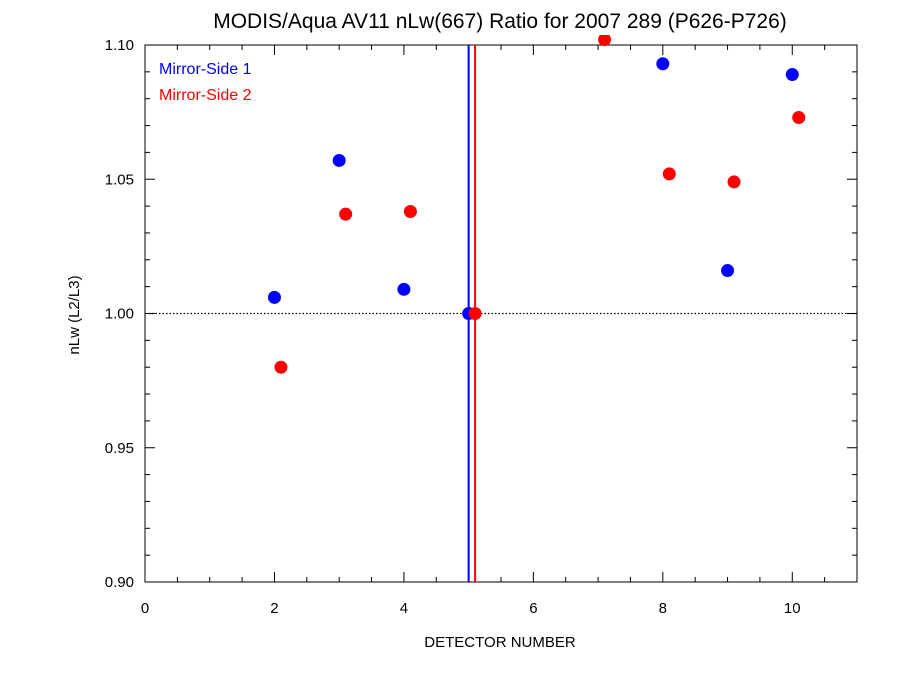 This screenshot has width=900, height=675. What do you see at coordinates (74, 314) in the screenshot?
I see `y-axis-label: nLw (L2/L3)` at bounding box center [74, 314].